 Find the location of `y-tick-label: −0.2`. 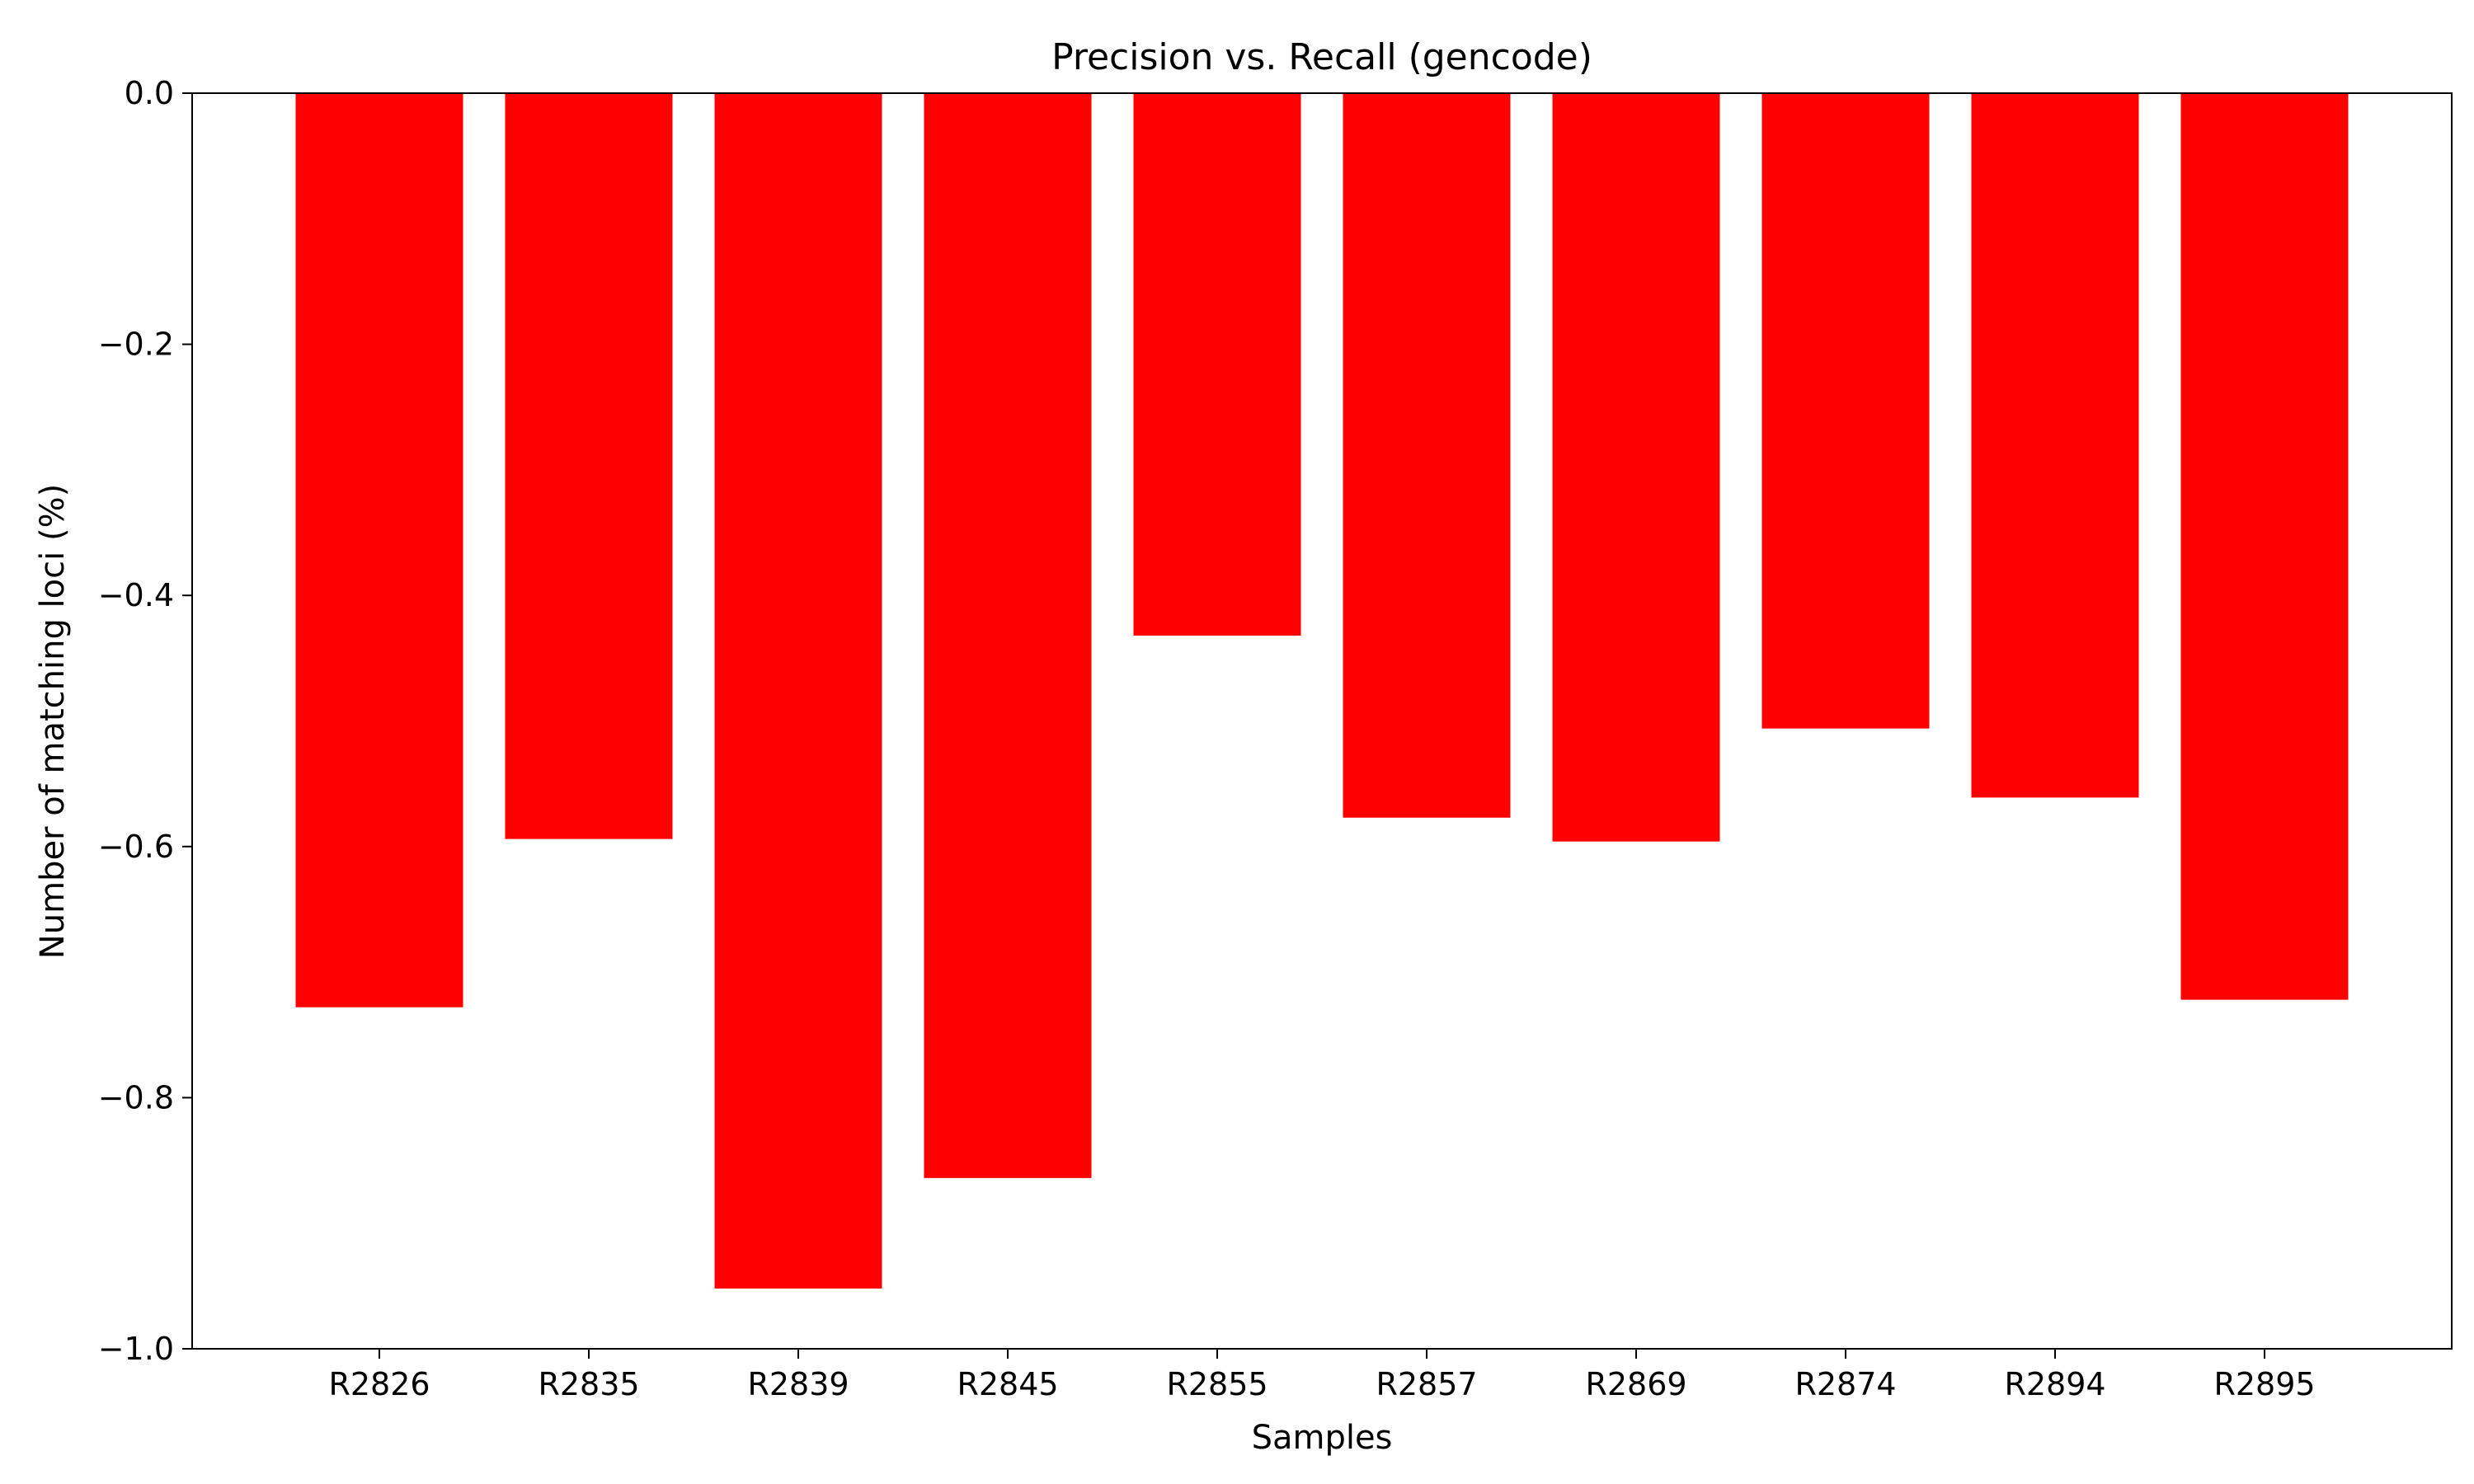

y-tick-label: −0.2 is located at coordinates (136, 344).